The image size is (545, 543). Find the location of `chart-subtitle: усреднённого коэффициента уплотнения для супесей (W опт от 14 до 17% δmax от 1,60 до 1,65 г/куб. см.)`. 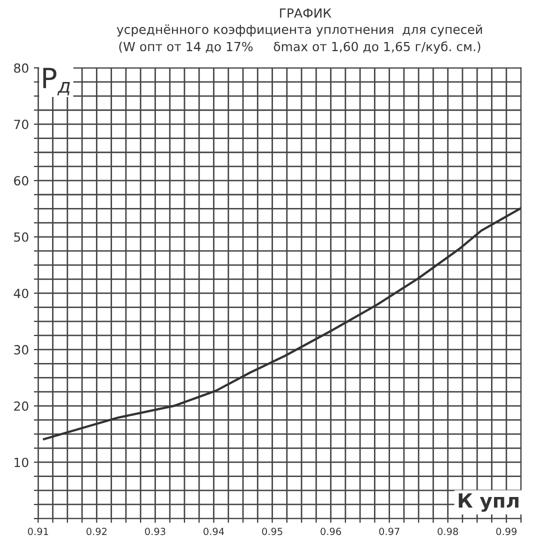

chart-subtitle: усреднённого коэффициента уплотнения для супесей (W опт от 14 до 17% δmax от 1,60 до 1,65 г/куб. см.) is located at coordinates (299, 39).